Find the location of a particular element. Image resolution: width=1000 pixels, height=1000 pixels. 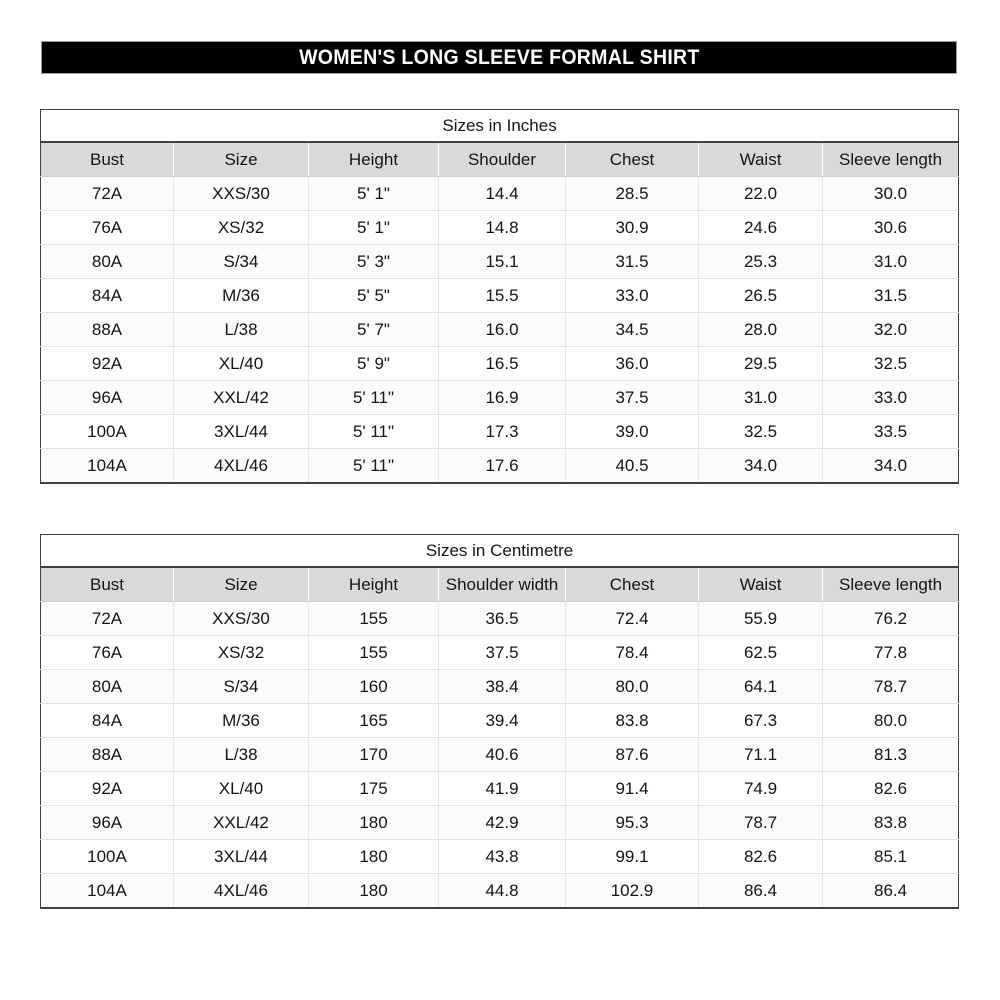

table-cell: 32.0 is located at coordinates (890, 329).